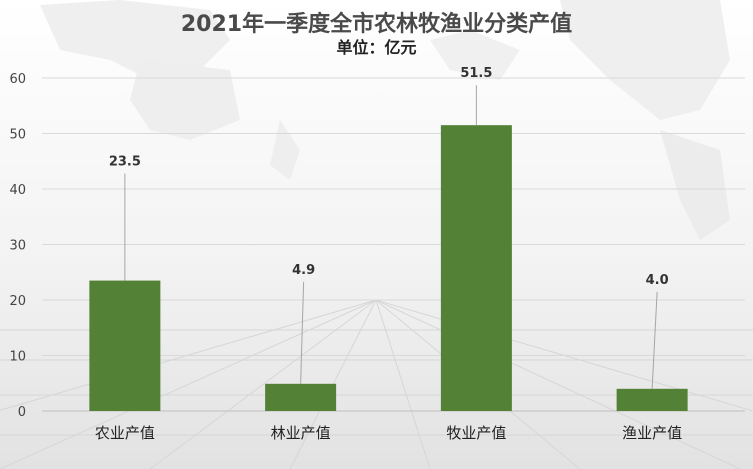  I want to click on y-tick-label: 10, so click(17, 357).